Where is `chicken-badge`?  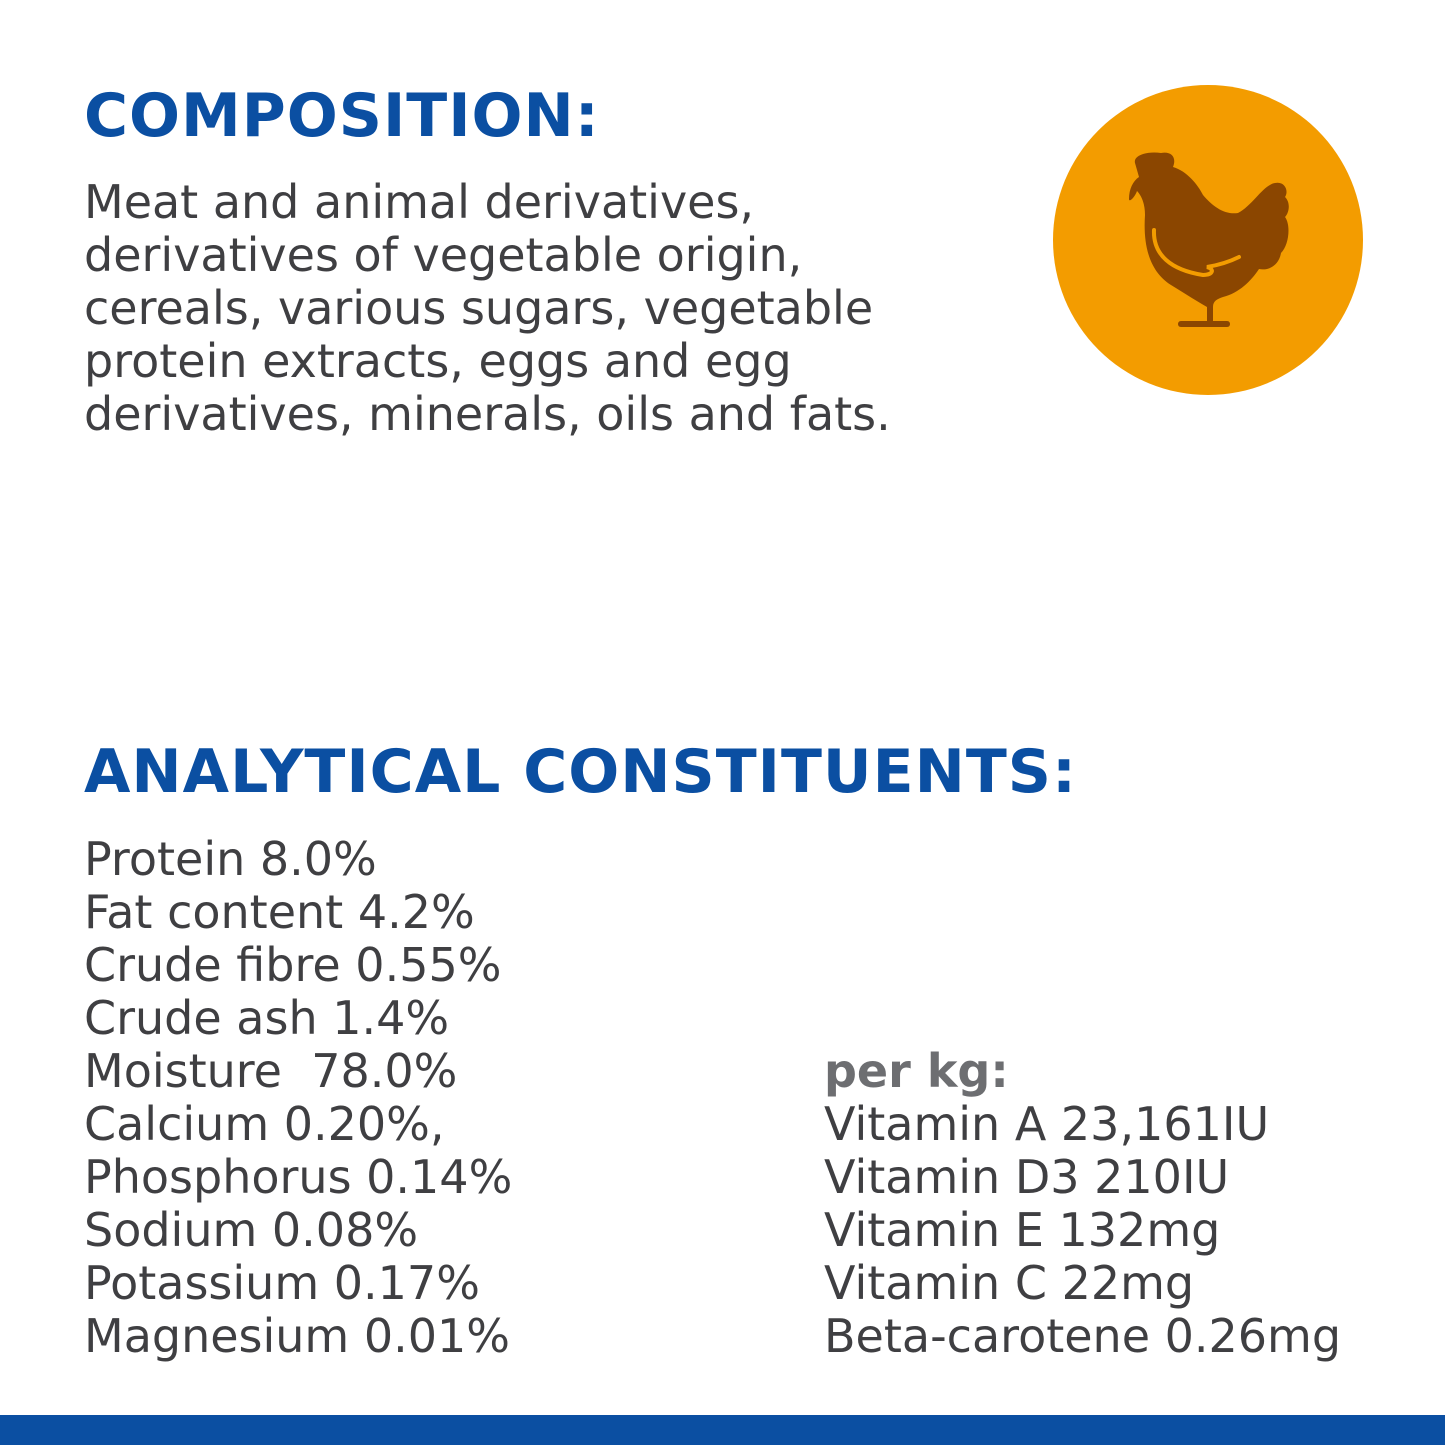 chicken-badge is located at coordinates (1208, 240).